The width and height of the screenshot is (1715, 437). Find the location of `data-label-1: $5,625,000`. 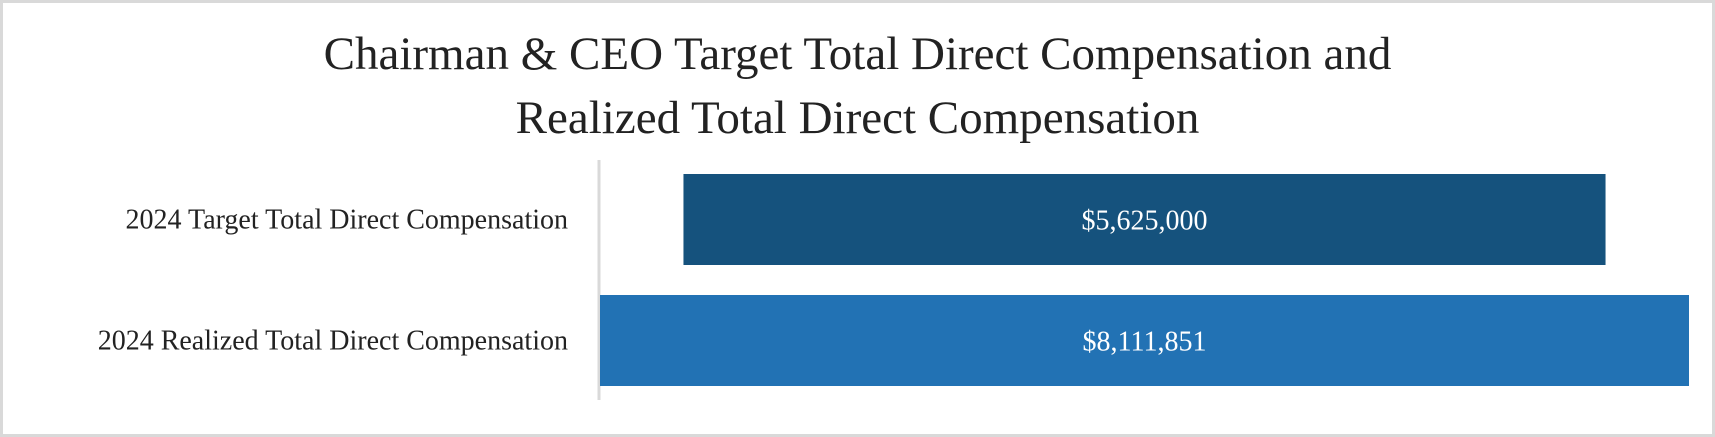

data-label-1: $5,625,000 is located at coordinates (1145, 221).